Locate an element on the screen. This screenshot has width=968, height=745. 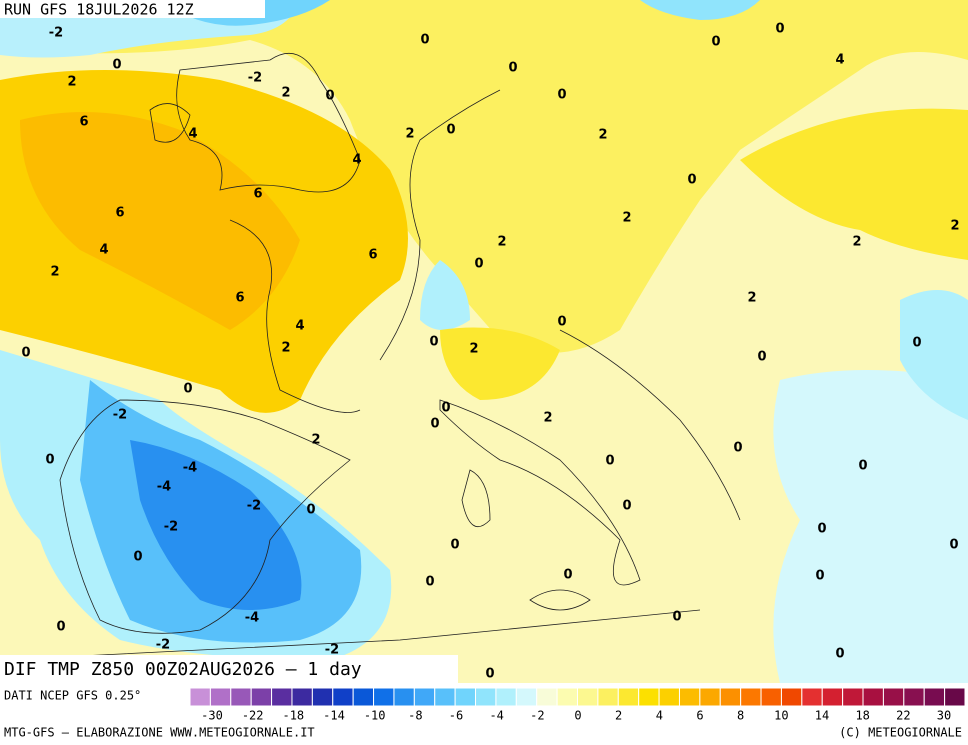
colorbar-label: -8 is located at coordinates (415, 716).